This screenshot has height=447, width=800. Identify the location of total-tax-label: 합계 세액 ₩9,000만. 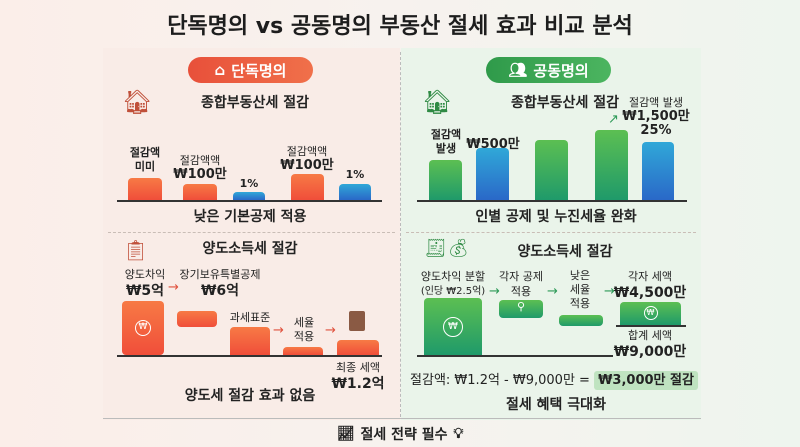
(650, 344).